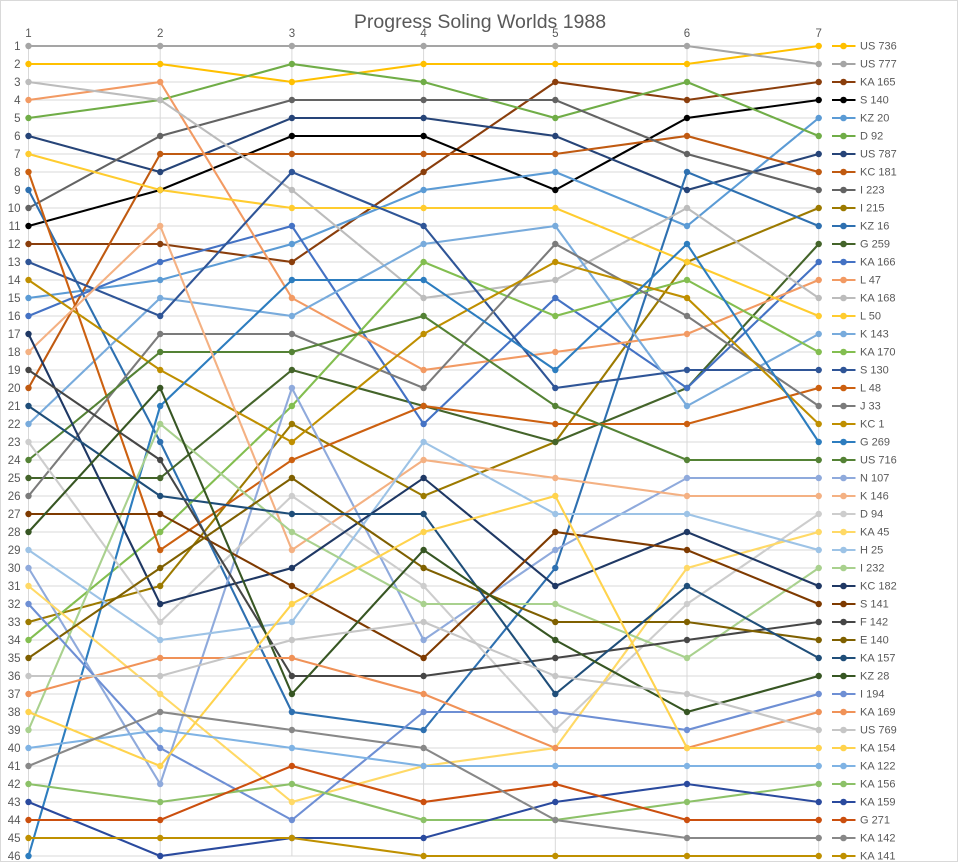 This screenshot has width=960, height=868. I want to click on svg-text: KA 159, so click(877, 803).